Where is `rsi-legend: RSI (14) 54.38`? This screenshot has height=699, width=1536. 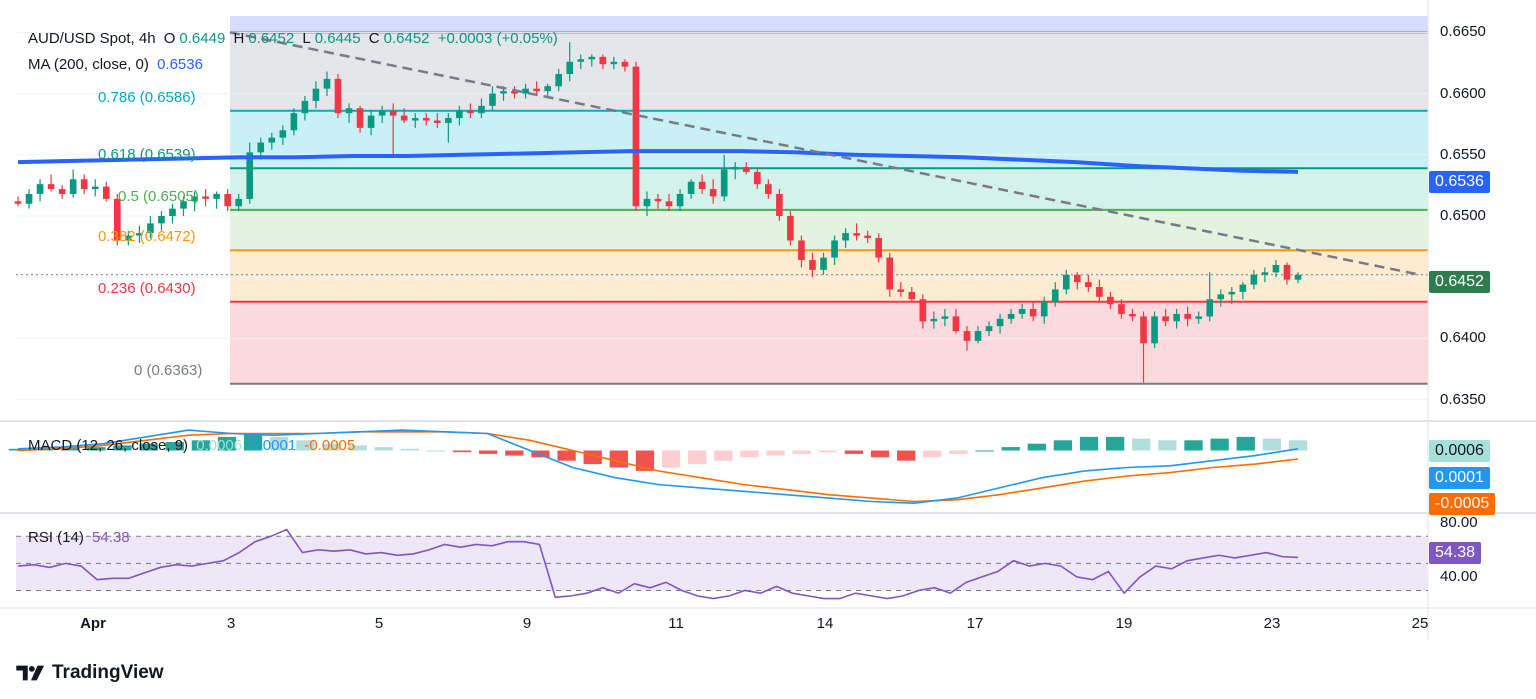
rsi-legend: RSI (14) 54.38 is located at coordinates (81, 537).